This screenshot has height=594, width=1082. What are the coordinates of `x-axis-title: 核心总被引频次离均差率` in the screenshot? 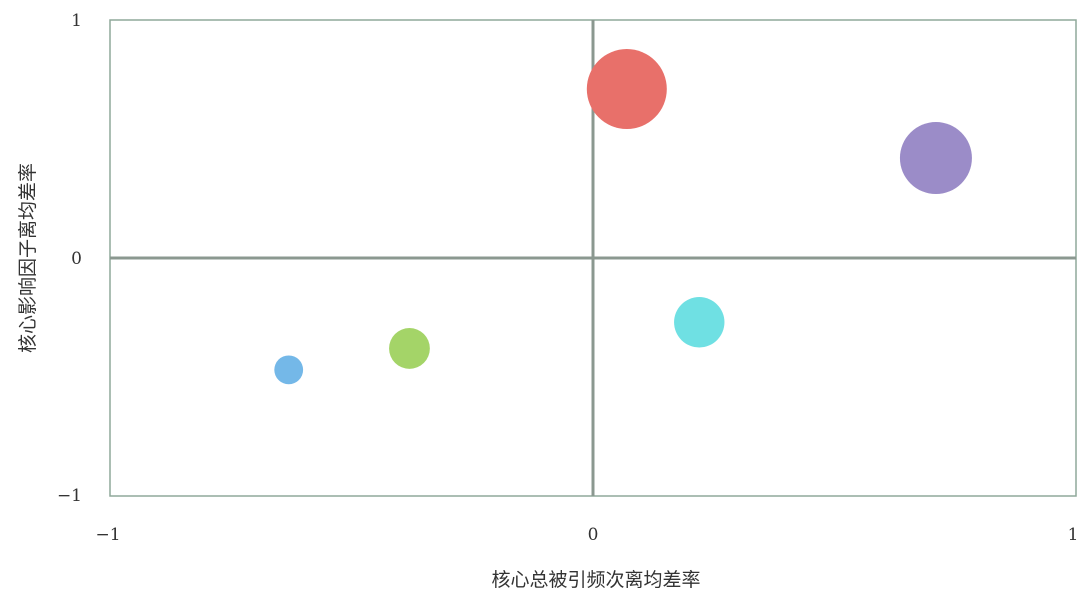 It's located at (595, 580).